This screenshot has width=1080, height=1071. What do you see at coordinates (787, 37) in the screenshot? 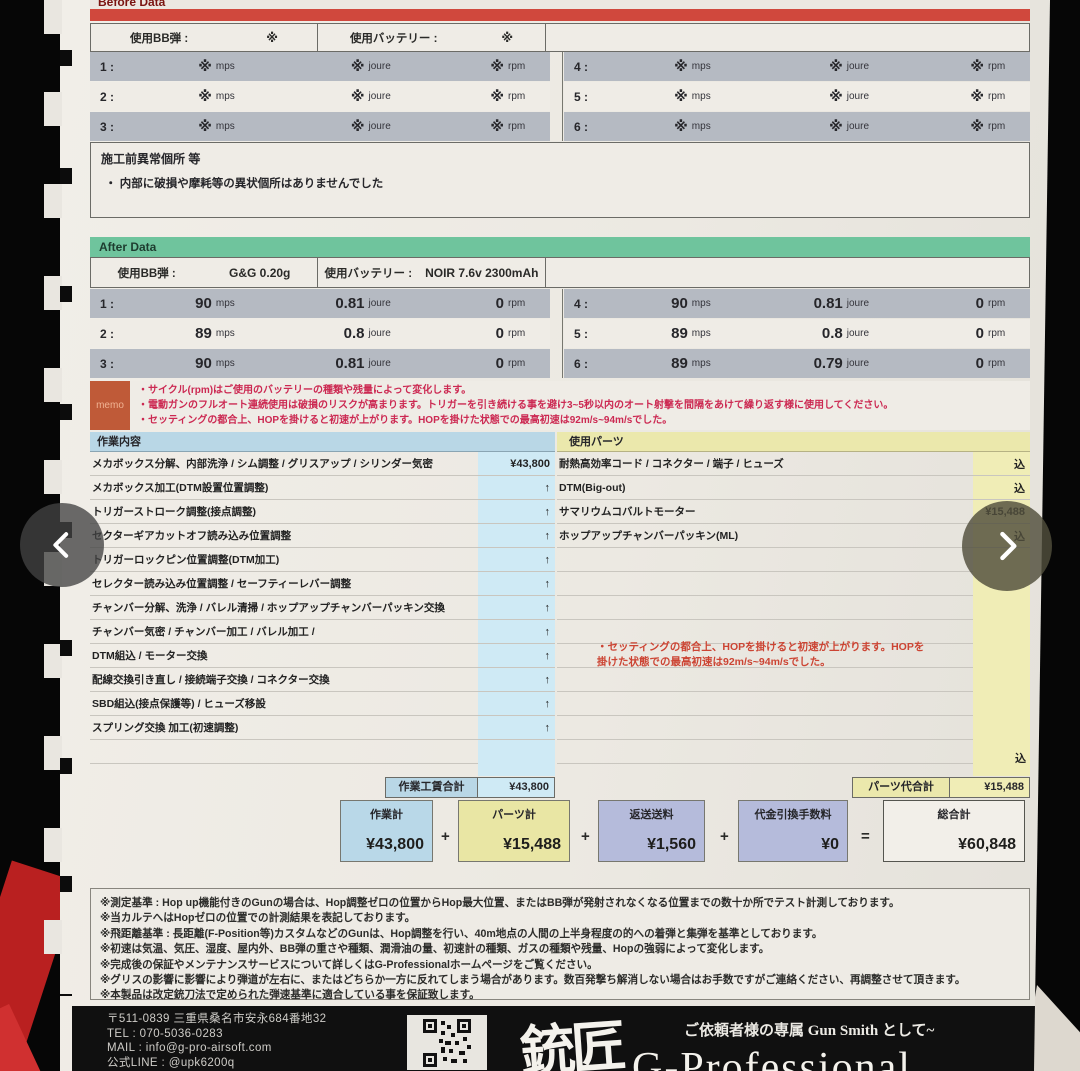
I see `before-empty-cell` at bounding box center [787, 37].